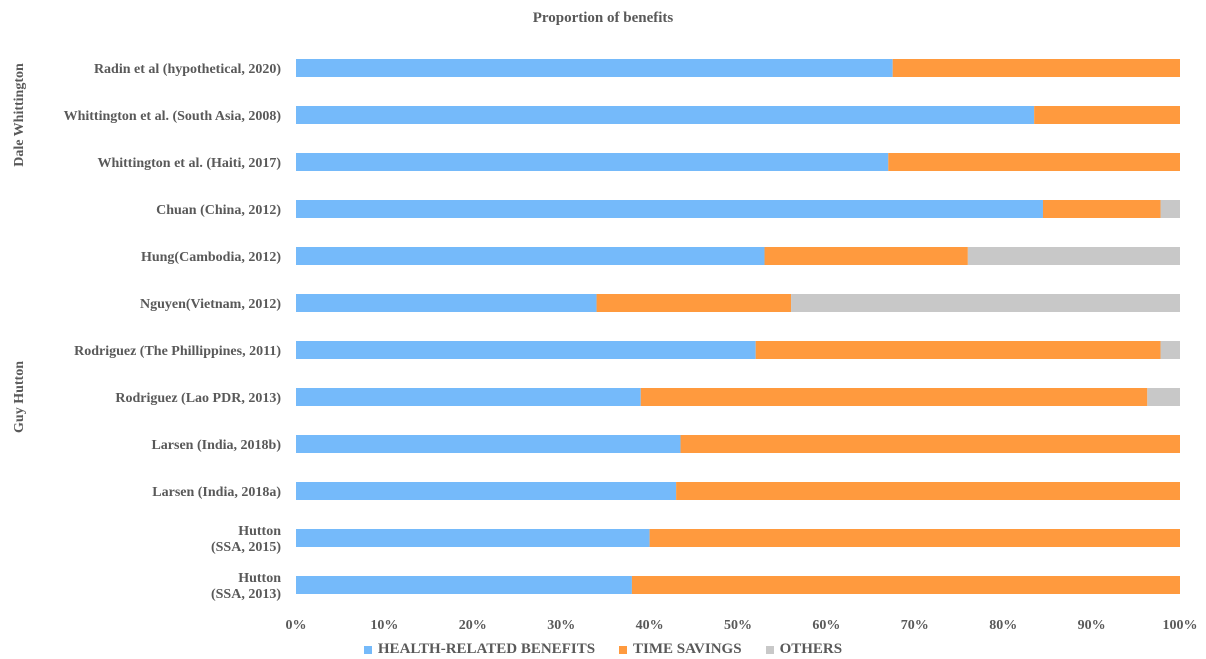 This screenshot has height=659, width=1206. I want to click on group-label: Dale Whittington, so click(19, 115).